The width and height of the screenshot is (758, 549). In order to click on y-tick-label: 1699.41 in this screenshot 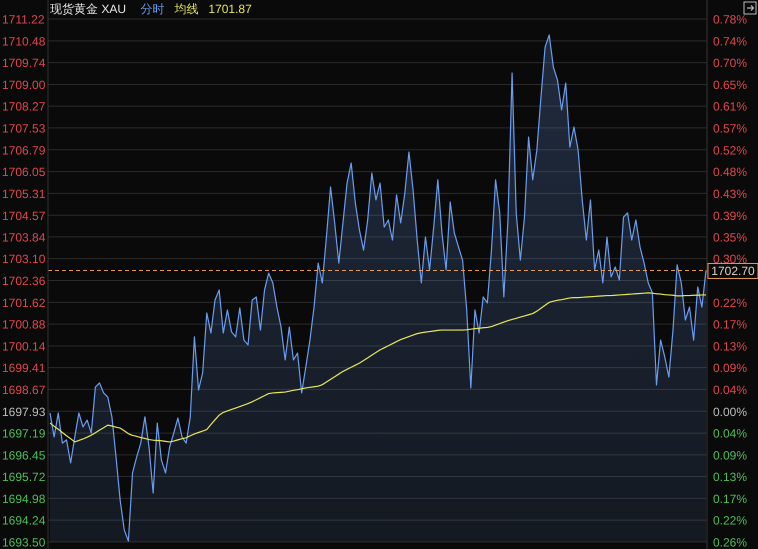, I will do `click(24, 368)`.